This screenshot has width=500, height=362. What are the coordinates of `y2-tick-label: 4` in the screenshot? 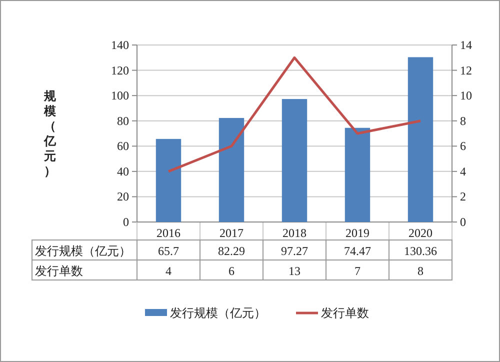 It's located at (463, 171).